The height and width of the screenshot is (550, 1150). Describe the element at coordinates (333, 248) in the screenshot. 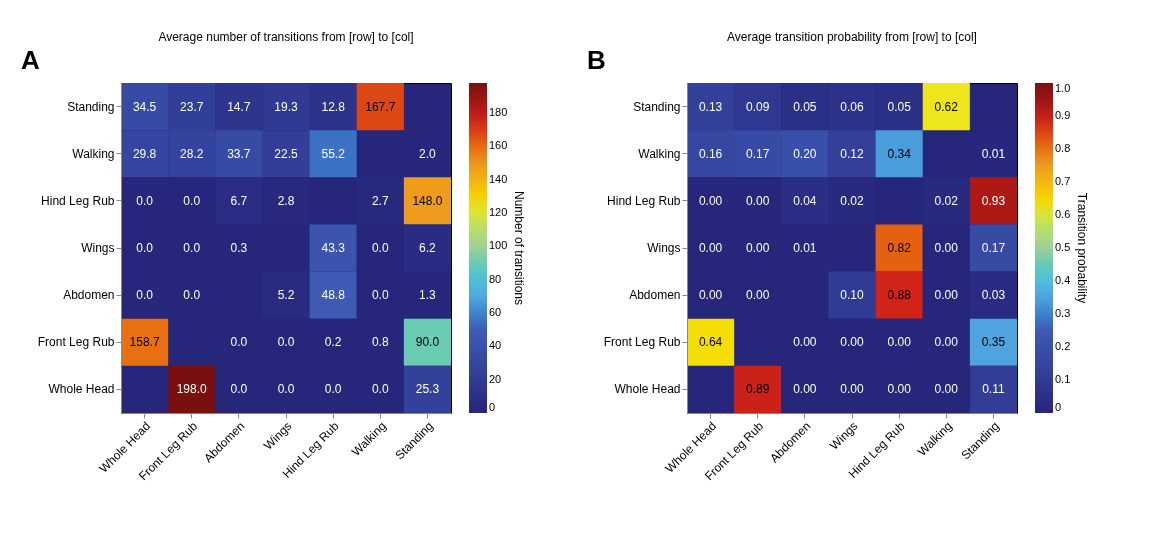

I see `data-label: 43.3` at that location.